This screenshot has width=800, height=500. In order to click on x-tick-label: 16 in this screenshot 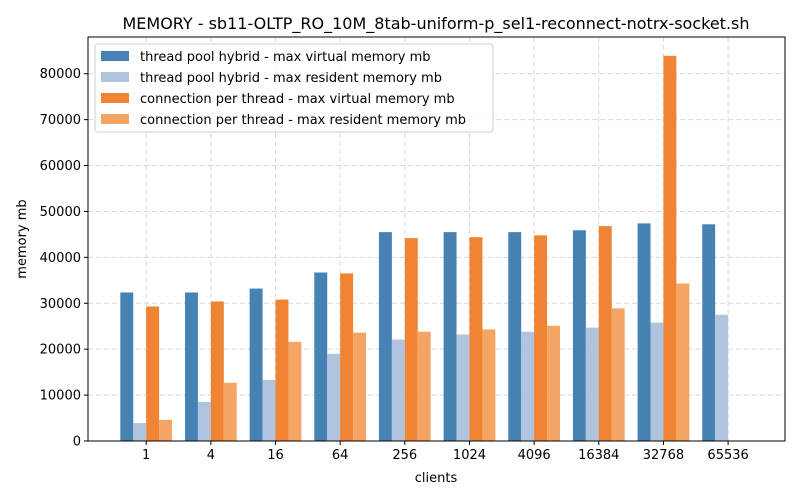, I will do `click(275, 455)`.